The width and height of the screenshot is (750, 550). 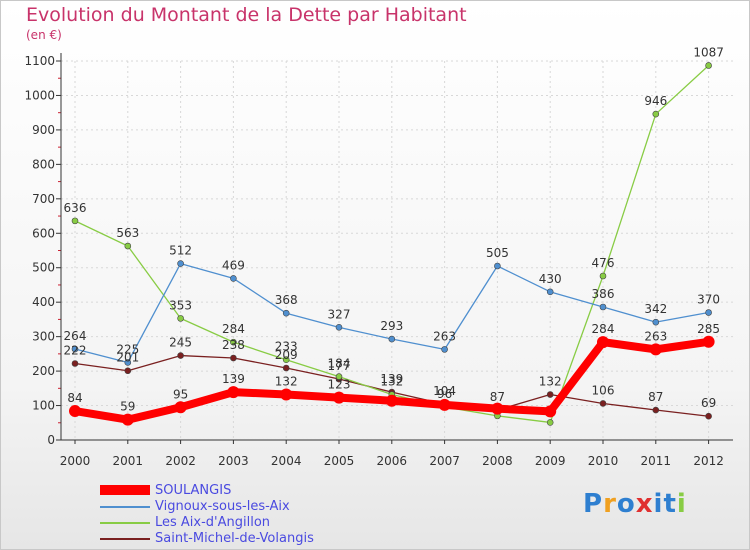 What do you see at coordinates (708, 52) in the screenshot?
I see `data-label: 1087` at bounding box center [708, 52].